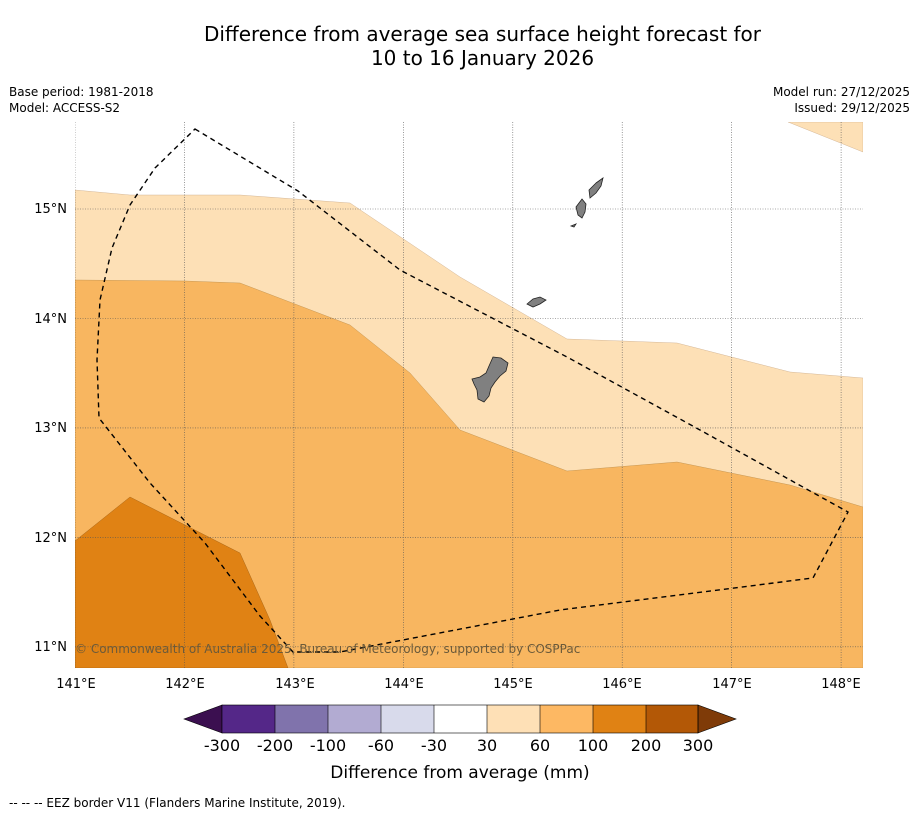 Image resolution: width=919 pixels, height=816 pixels. Describe the element at coordinates (222, 745) in the screenshot. I see `colorbar-label: -300` at that location.